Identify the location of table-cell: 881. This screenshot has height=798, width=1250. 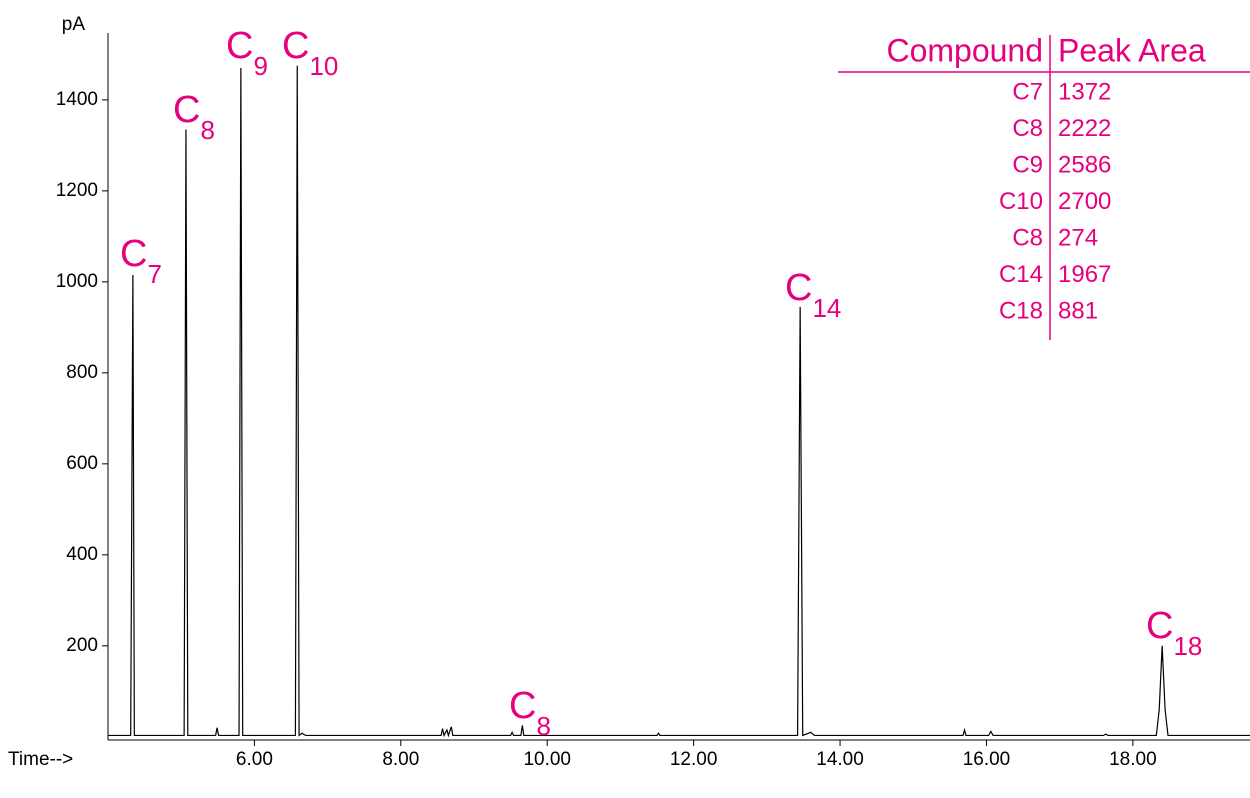
(1078, 310).